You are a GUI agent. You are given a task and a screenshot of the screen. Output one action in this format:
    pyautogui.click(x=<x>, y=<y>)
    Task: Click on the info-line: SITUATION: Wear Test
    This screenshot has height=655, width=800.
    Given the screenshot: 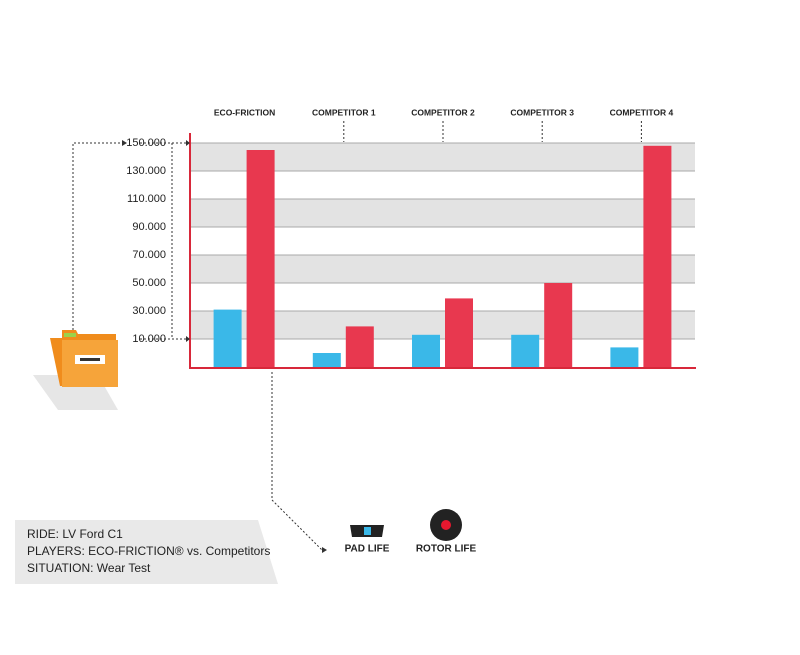 What is the action you would take?
    pyautogui.click(x=89, y=568)
    